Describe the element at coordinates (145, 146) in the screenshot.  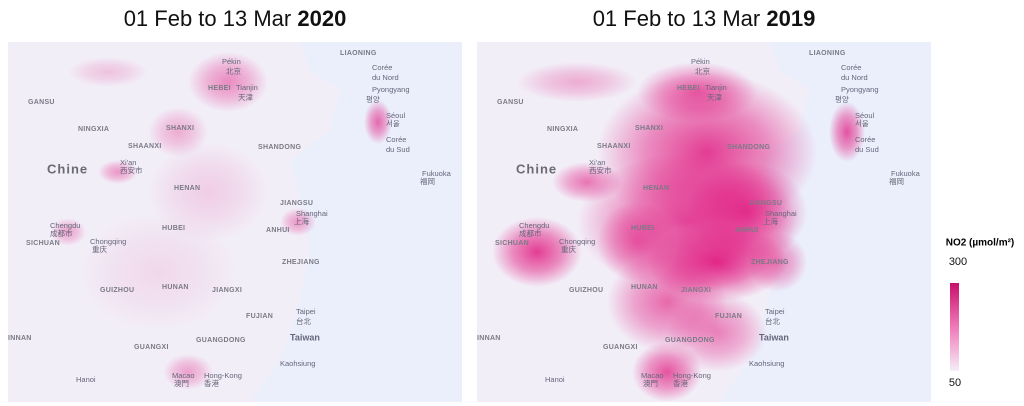
I see `place-label: SHAANXI` at that location.